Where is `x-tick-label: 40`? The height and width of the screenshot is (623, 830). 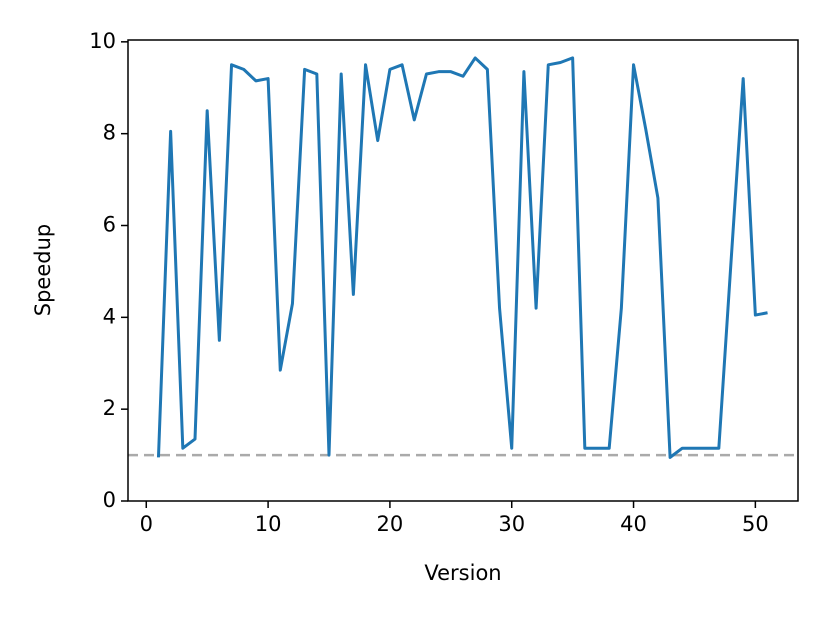 x-tick-label: 40 is located at coordinates (633, 524).